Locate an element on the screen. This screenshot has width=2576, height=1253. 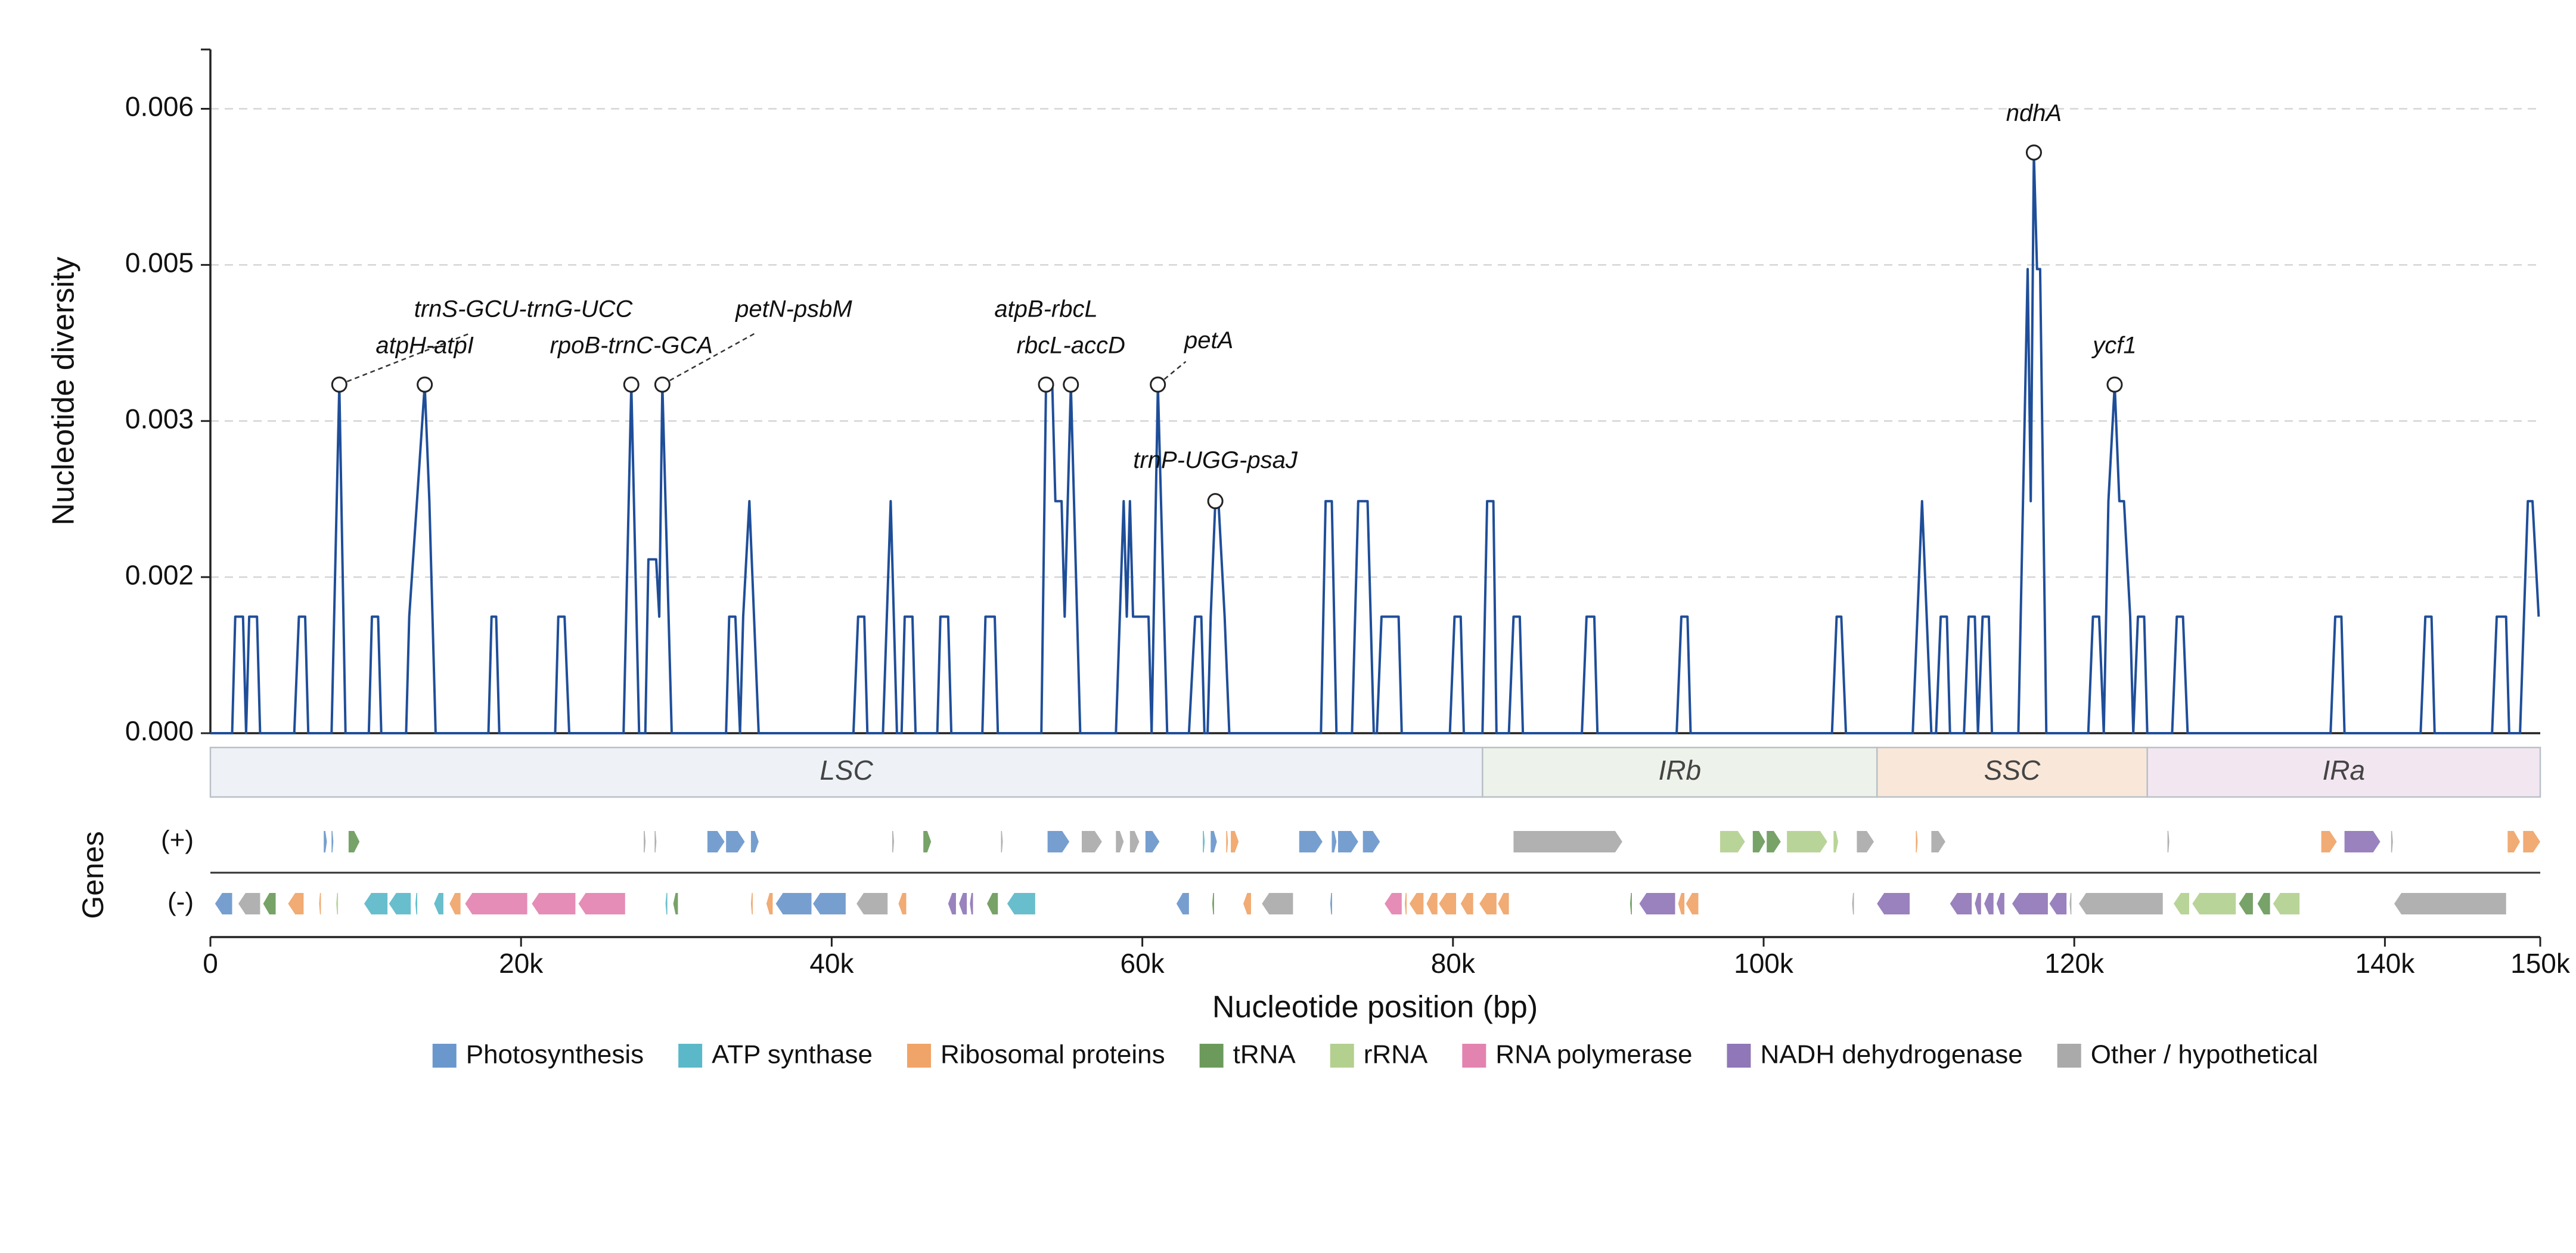
annotation: atpB-rbcL is located at coordinates (1045, 309).